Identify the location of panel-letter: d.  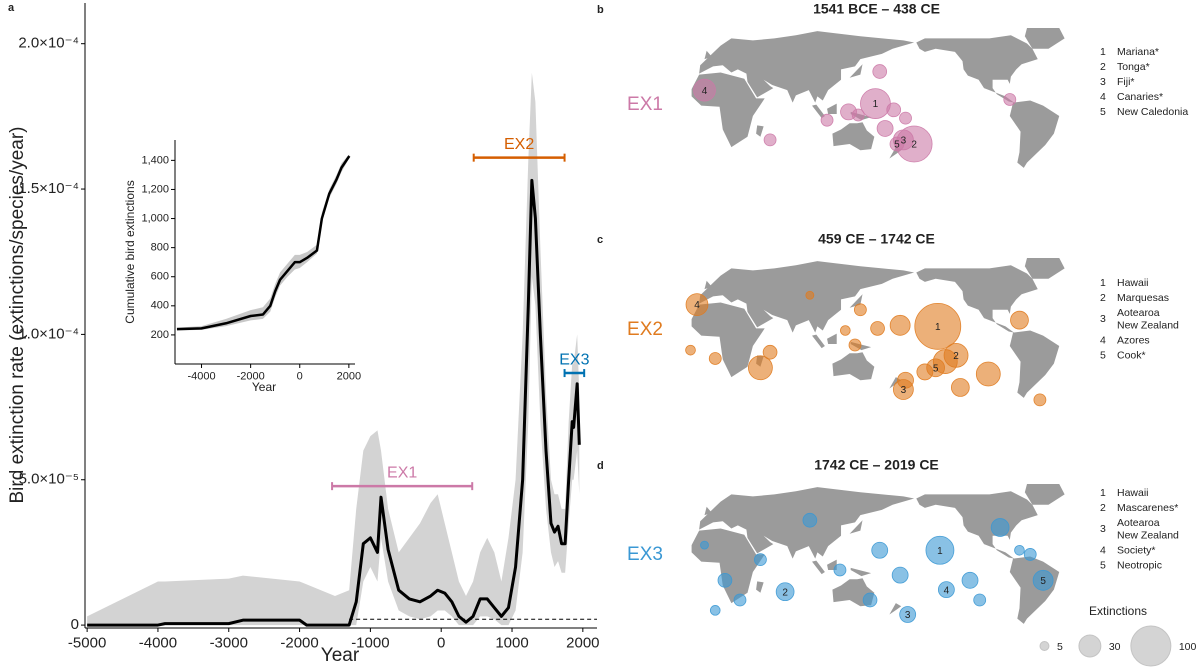
(600, 466).